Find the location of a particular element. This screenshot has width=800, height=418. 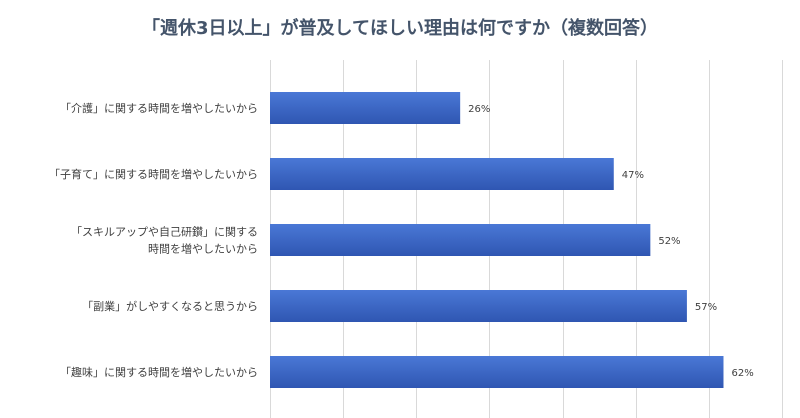

value-label: 26% is located at coordinates (479, 109).